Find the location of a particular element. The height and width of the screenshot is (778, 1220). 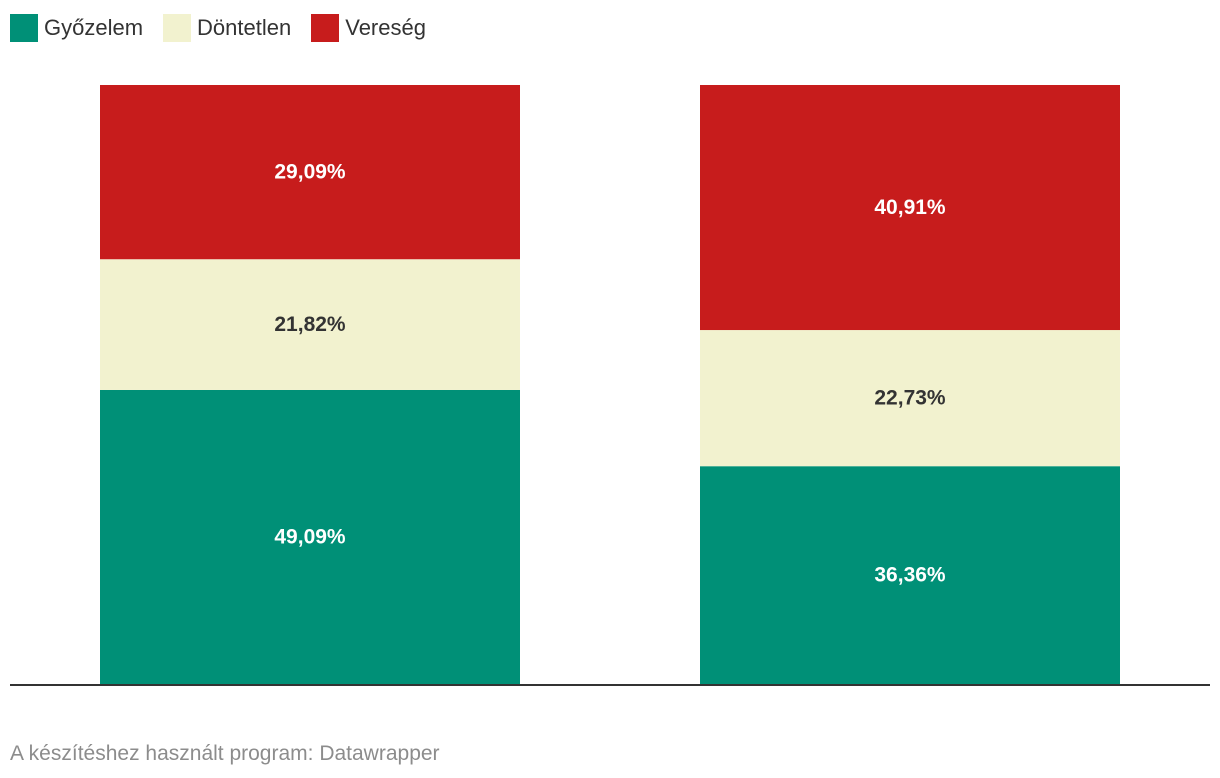

data-label-1-3: 29,09% is located at coordinates (310, 172).